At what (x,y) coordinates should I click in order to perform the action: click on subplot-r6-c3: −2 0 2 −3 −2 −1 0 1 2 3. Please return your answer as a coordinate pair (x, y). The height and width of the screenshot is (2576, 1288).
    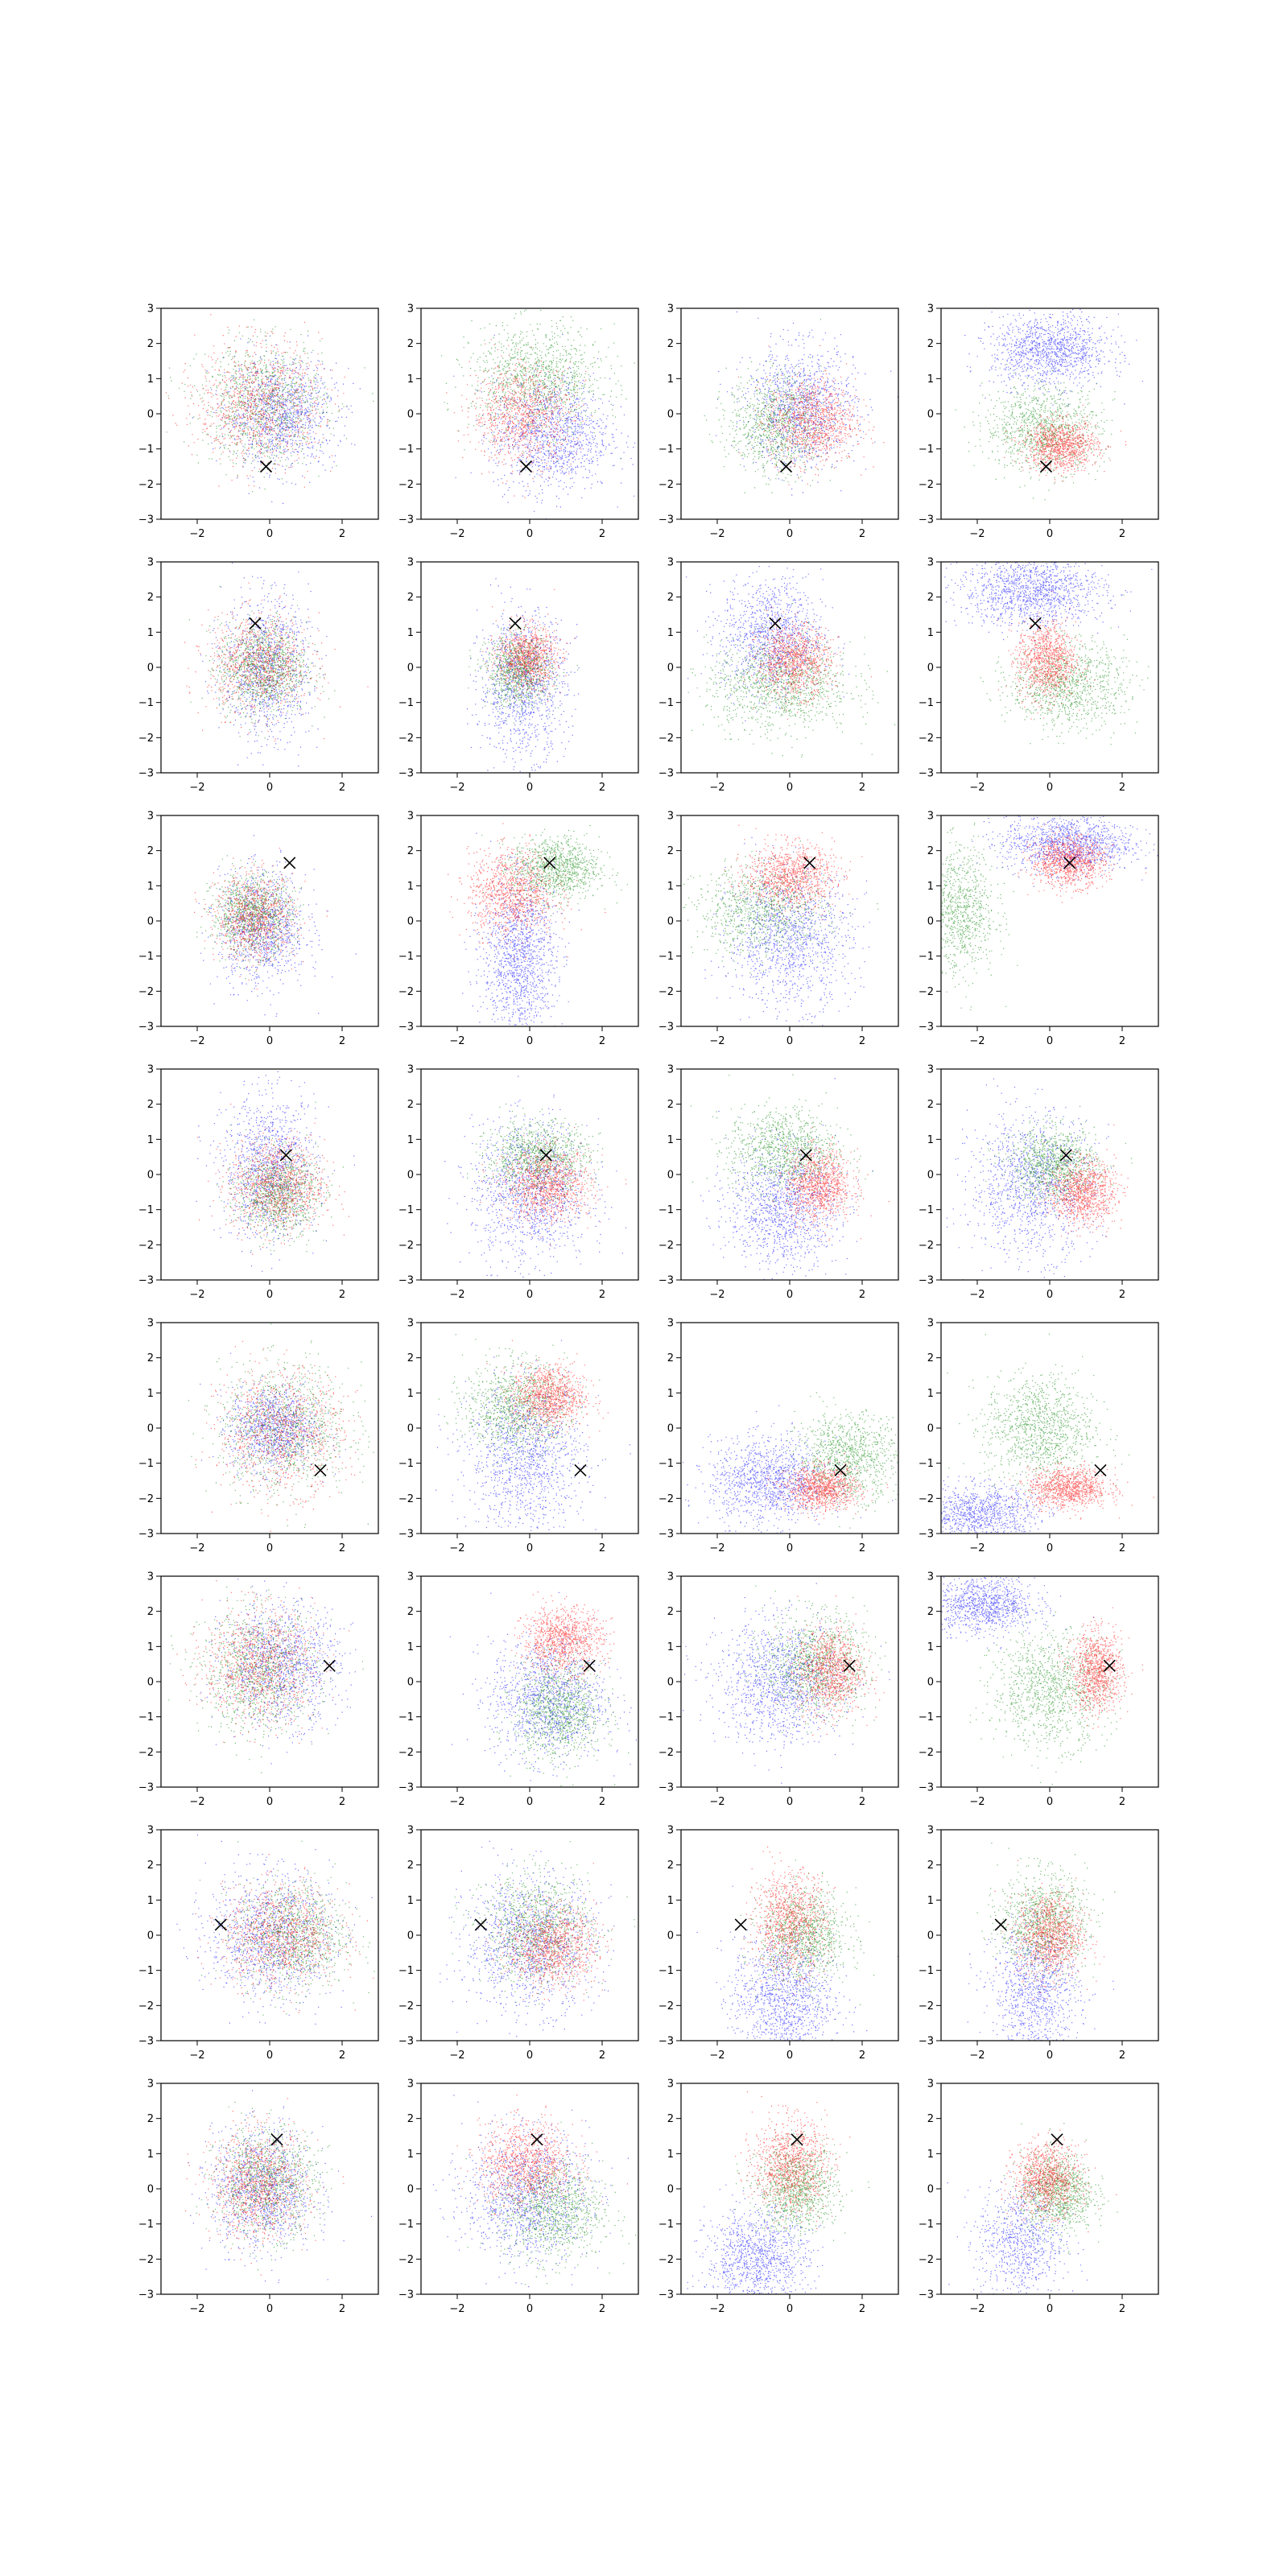
    Looking at the image, I should click on (778, 1689).